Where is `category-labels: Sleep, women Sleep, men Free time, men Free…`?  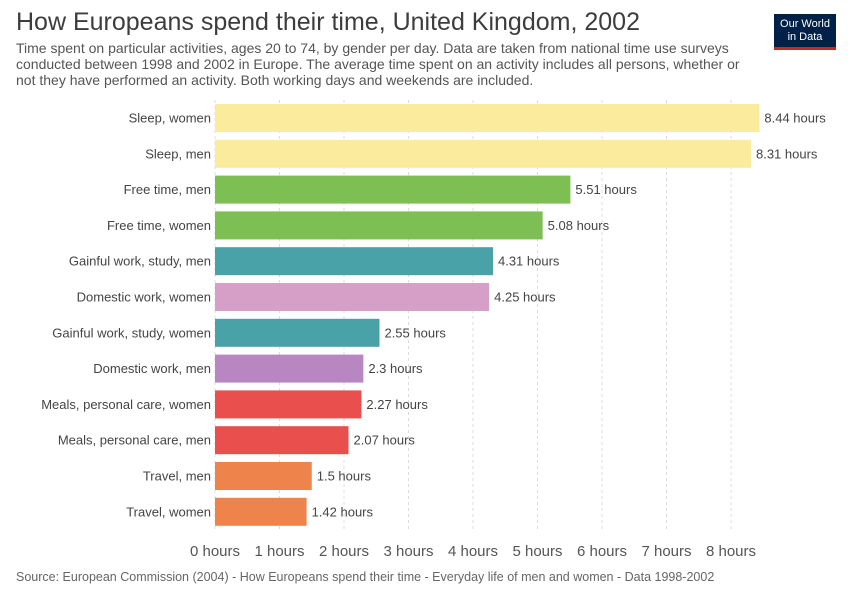
category-labels: Sleep, women Sleep, men Free time, men Free… is located at coordinates (126, 315).